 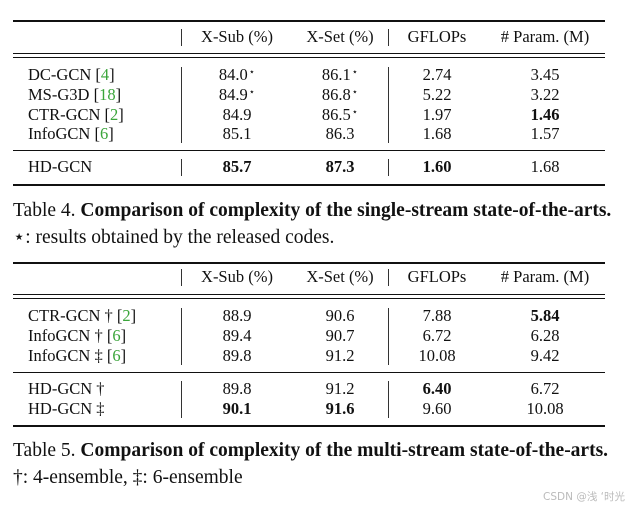 What do you see at coordinates (336, 114) in the screenshot?
I see `cell-value: 86.5` at bounding box center [336, 114].